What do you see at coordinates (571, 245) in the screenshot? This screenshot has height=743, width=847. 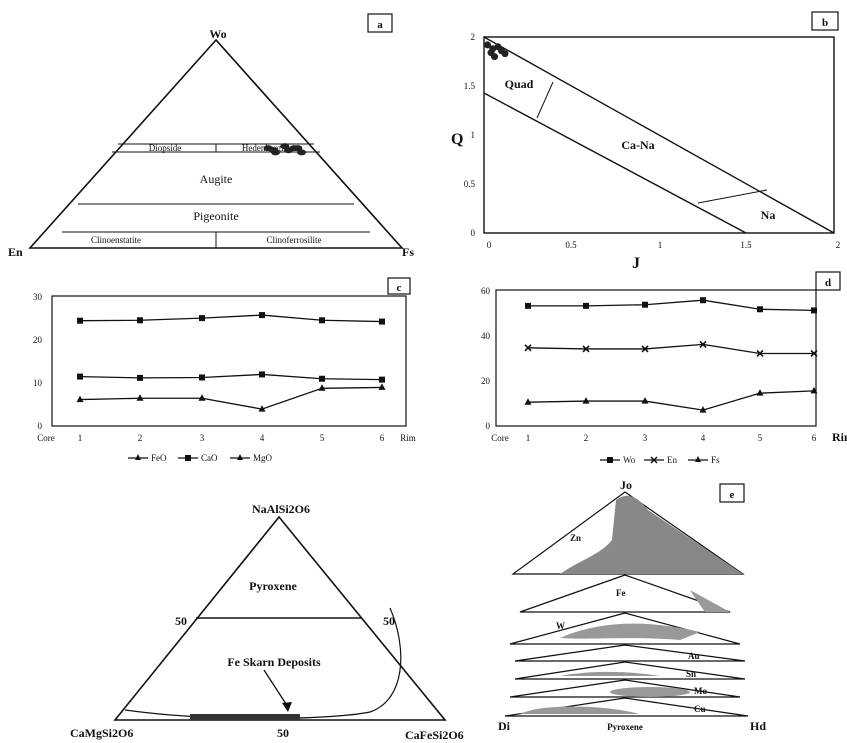 I see `panel-b-xtick-1: 0.5` at bounding box center [571, 245].